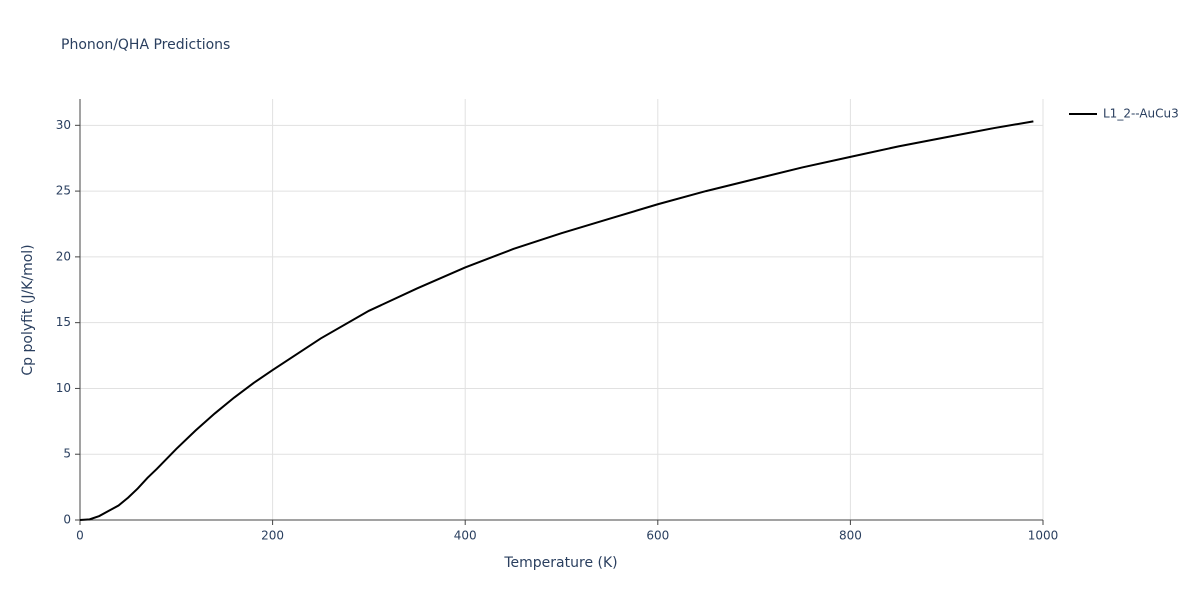  What do you see at coordinates (63, 191) in the screenshot?
I see `y-tick-label: 25` at bounding box center [63, 191].